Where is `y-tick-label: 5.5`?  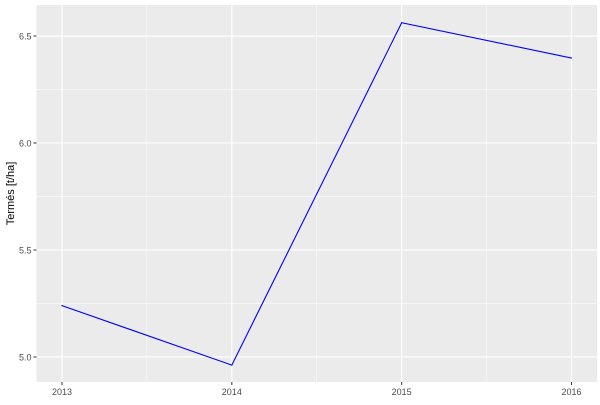
y-tick-label: 5.5 is located at coordinates (25, 250).